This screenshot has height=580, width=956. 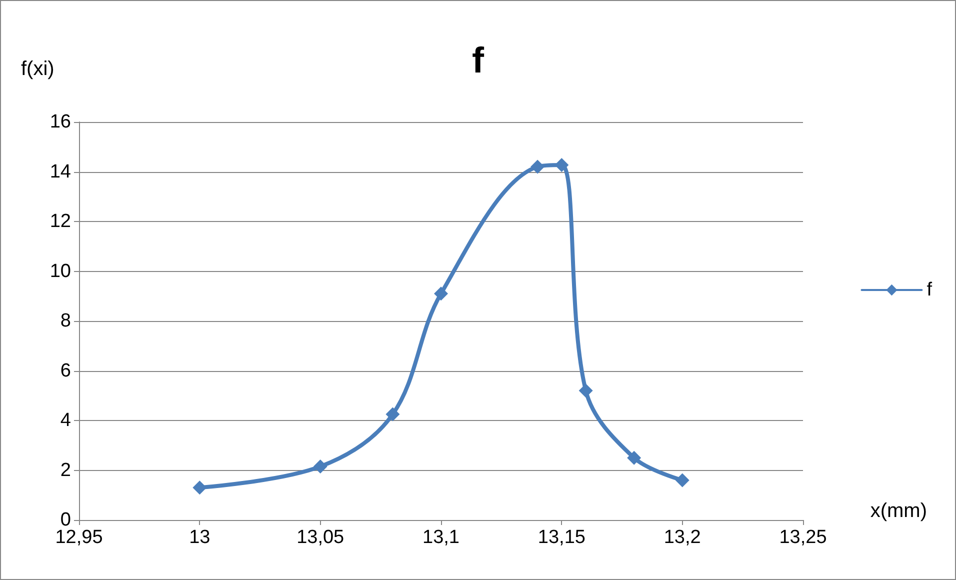 What do you see at coordinates (682, 537) in the screenshot?
I see `x-tick-label: 13,2` at bounding box center [682, 537].